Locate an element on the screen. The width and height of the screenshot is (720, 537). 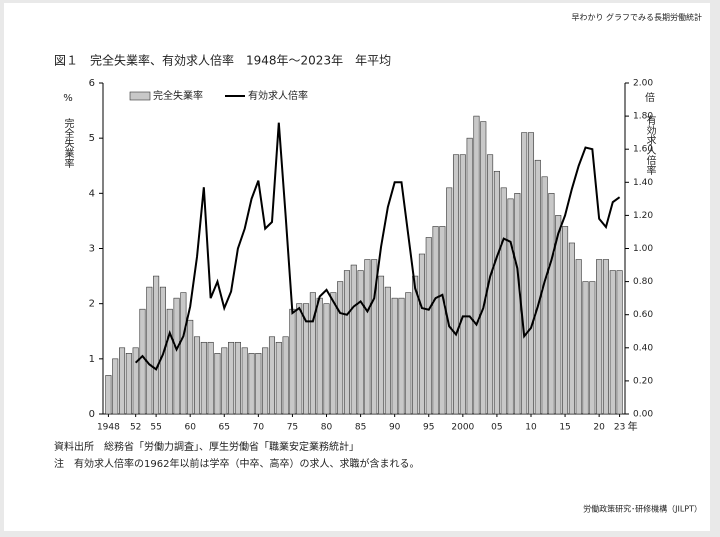
x-tick-label: 52 is located at coordinates (135, 428).